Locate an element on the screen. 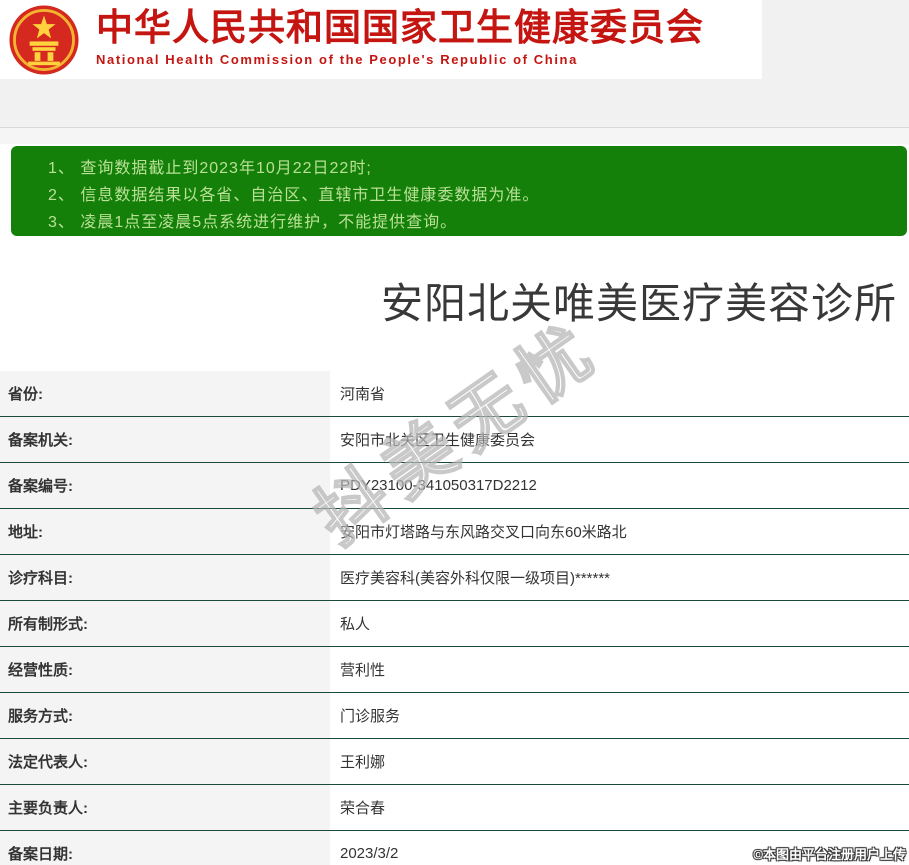  row-value: 门诊服务 is located at coordinates (619, 715).